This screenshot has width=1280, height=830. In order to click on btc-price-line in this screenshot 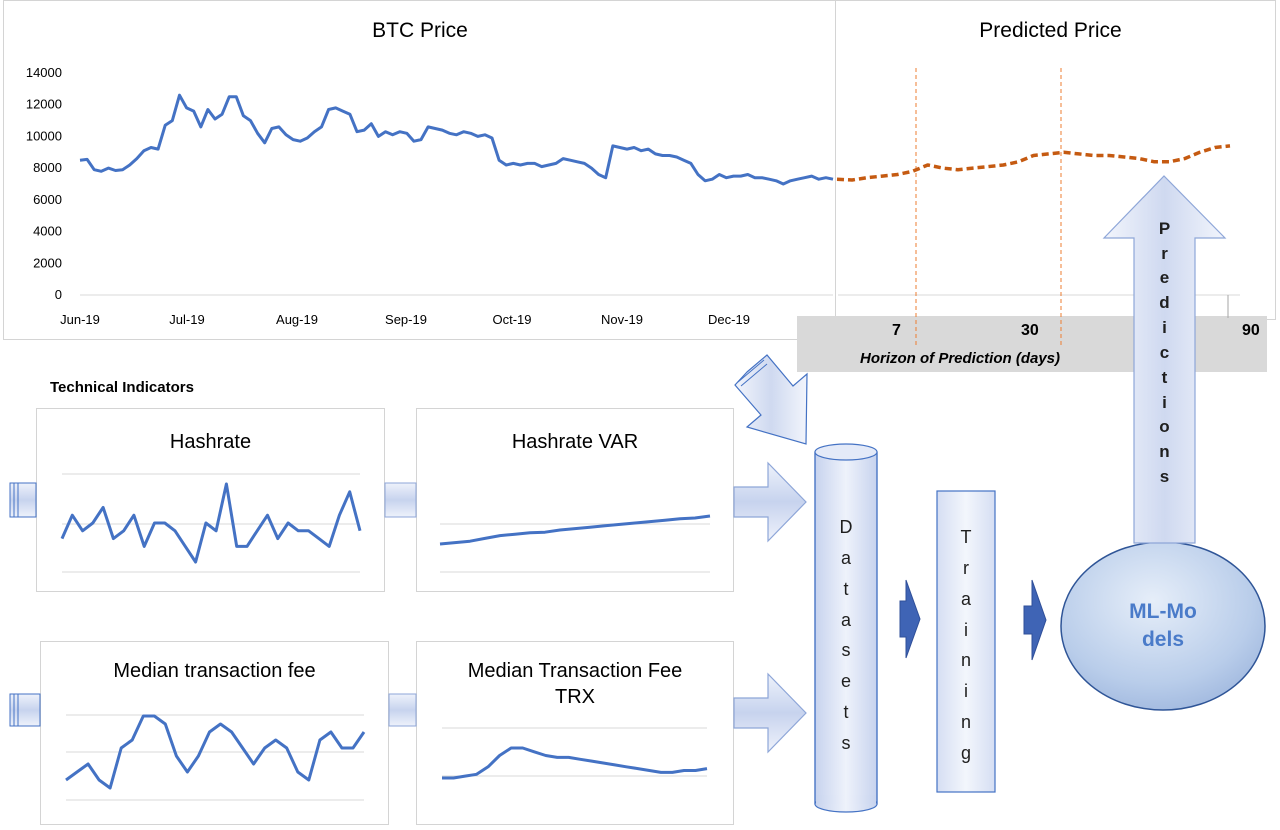, I will do `click(456, 139)`.